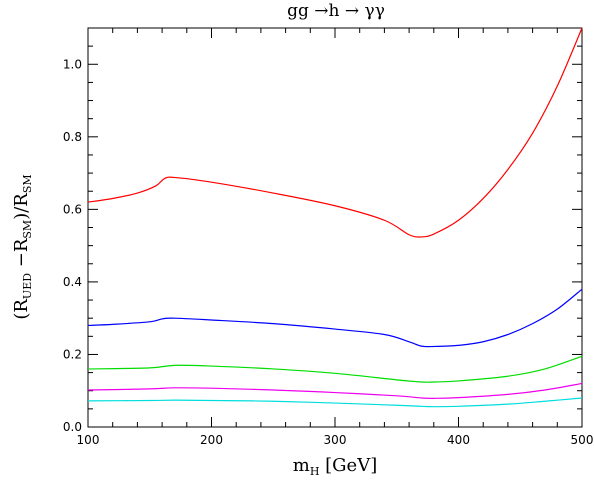  I want to click on y-tick-label: 0.2, so click(72, 354).